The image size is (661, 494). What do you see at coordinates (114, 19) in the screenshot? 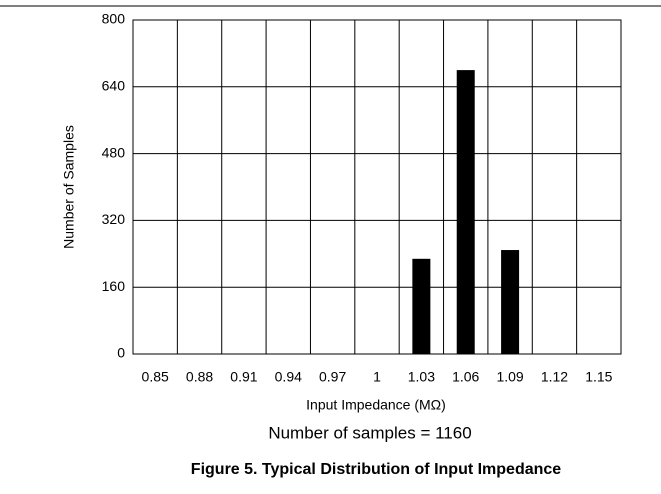
I see `y-tick-label: 800` at bounding box center [114, 19].